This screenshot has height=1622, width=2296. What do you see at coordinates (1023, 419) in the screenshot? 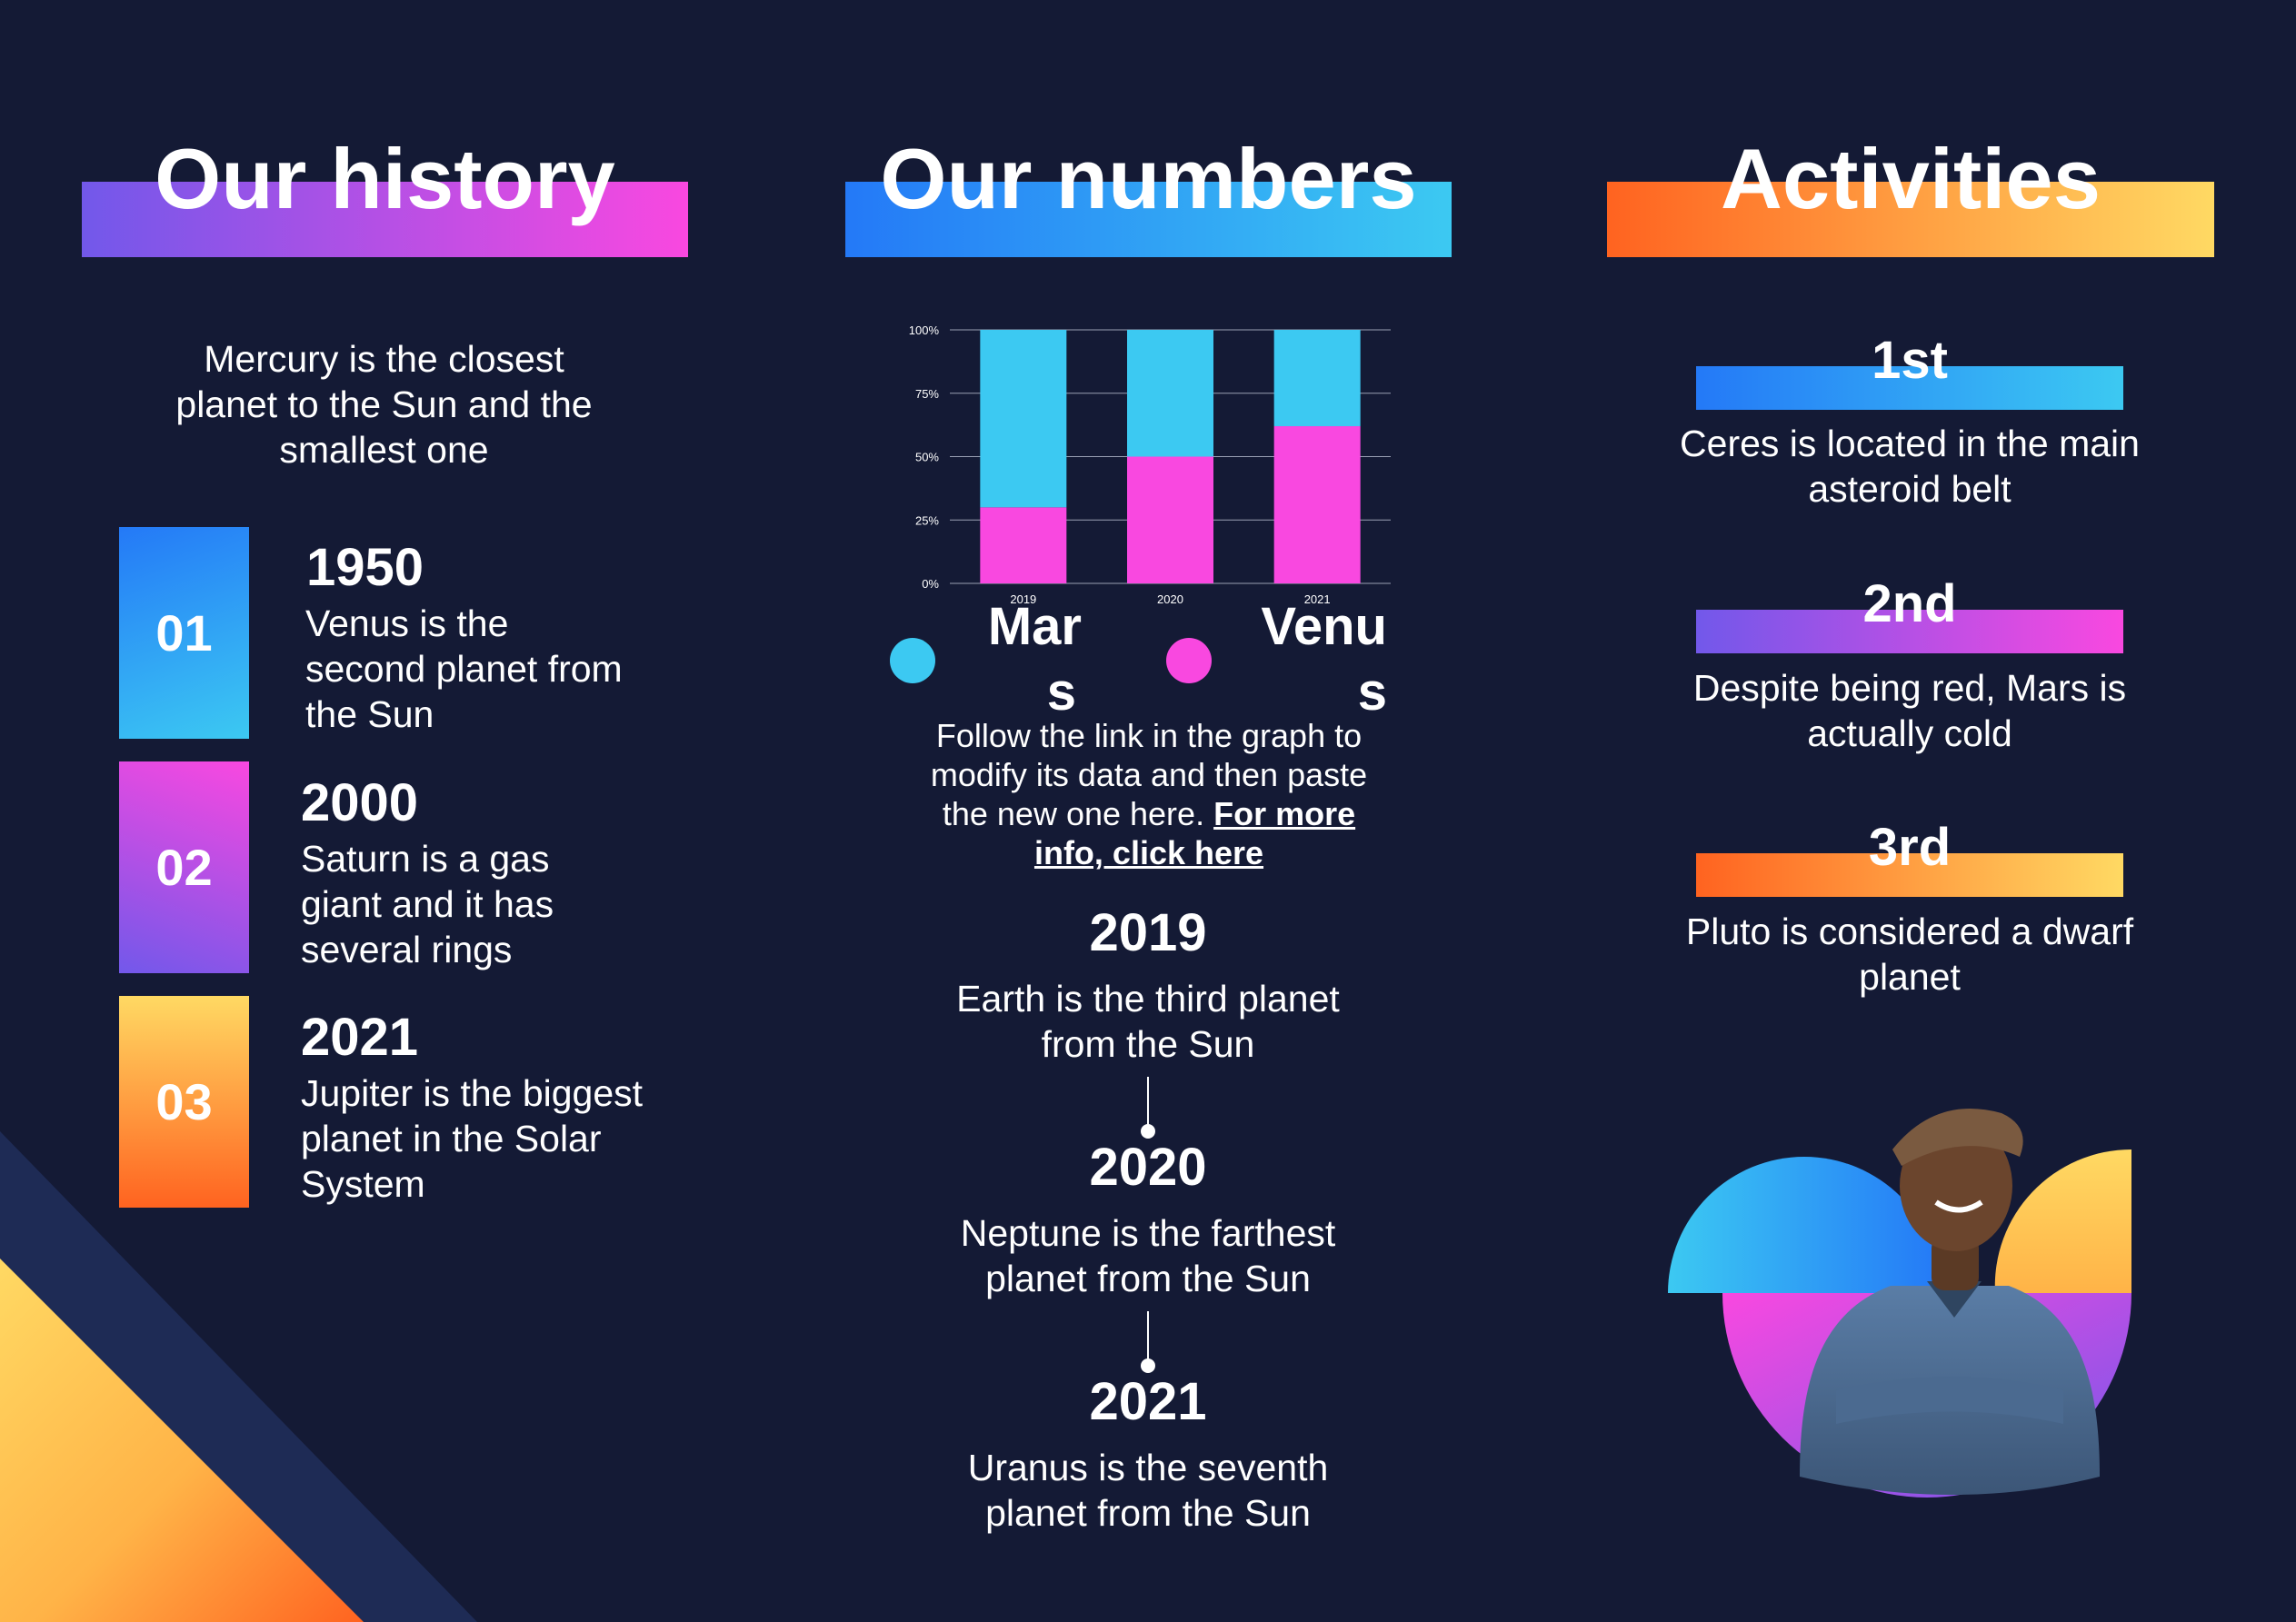
I see `chart-bar-mars-2019` at bounding box center [1023, 419].